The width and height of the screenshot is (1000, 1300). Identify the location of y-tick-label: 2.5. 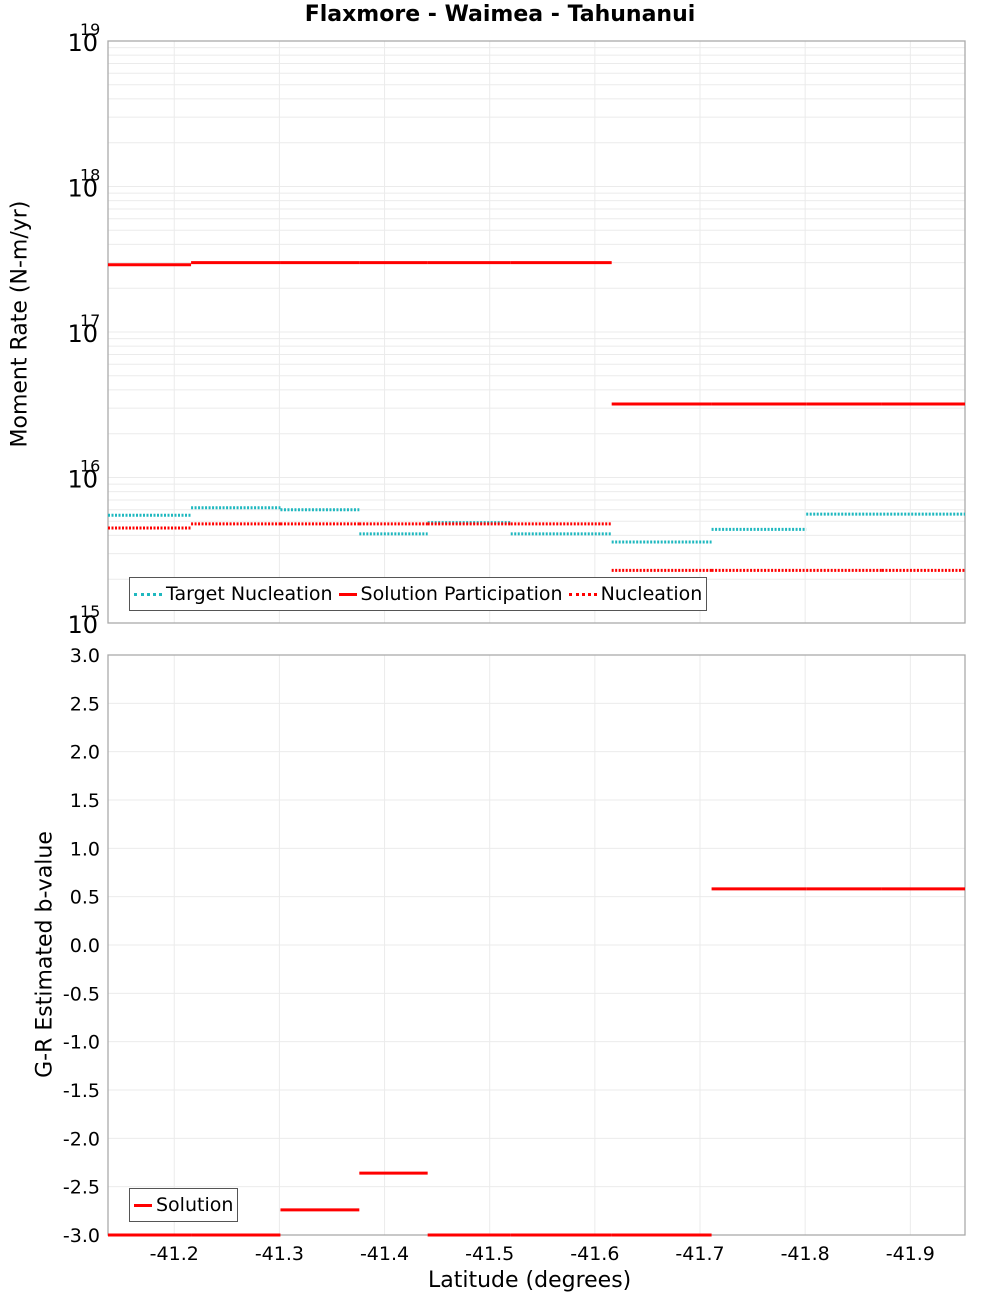
(85, 704).